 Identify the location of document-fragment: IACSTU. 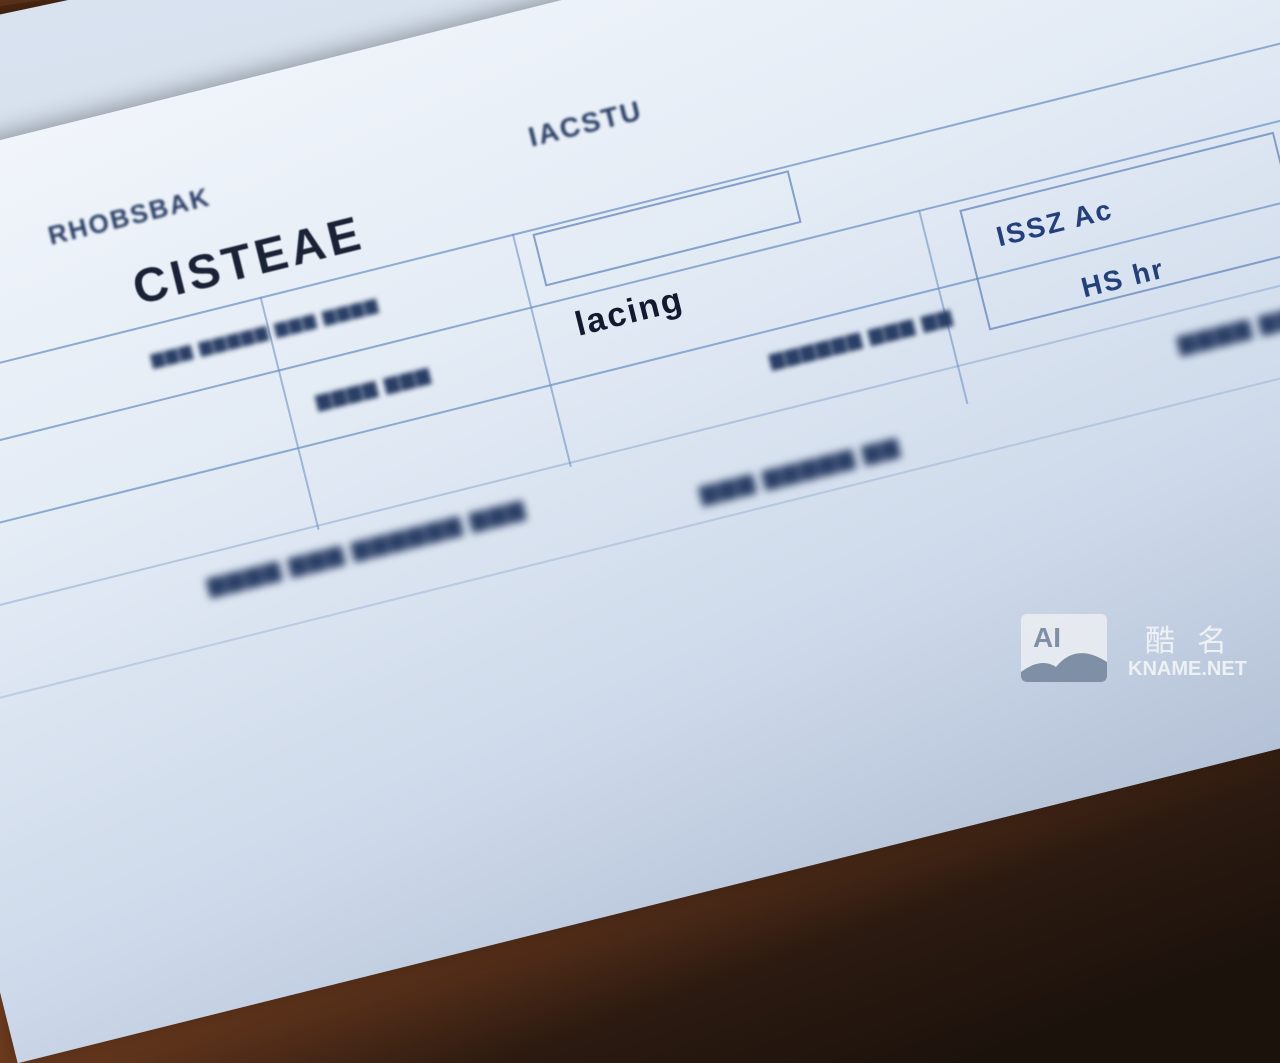
(585, 123).